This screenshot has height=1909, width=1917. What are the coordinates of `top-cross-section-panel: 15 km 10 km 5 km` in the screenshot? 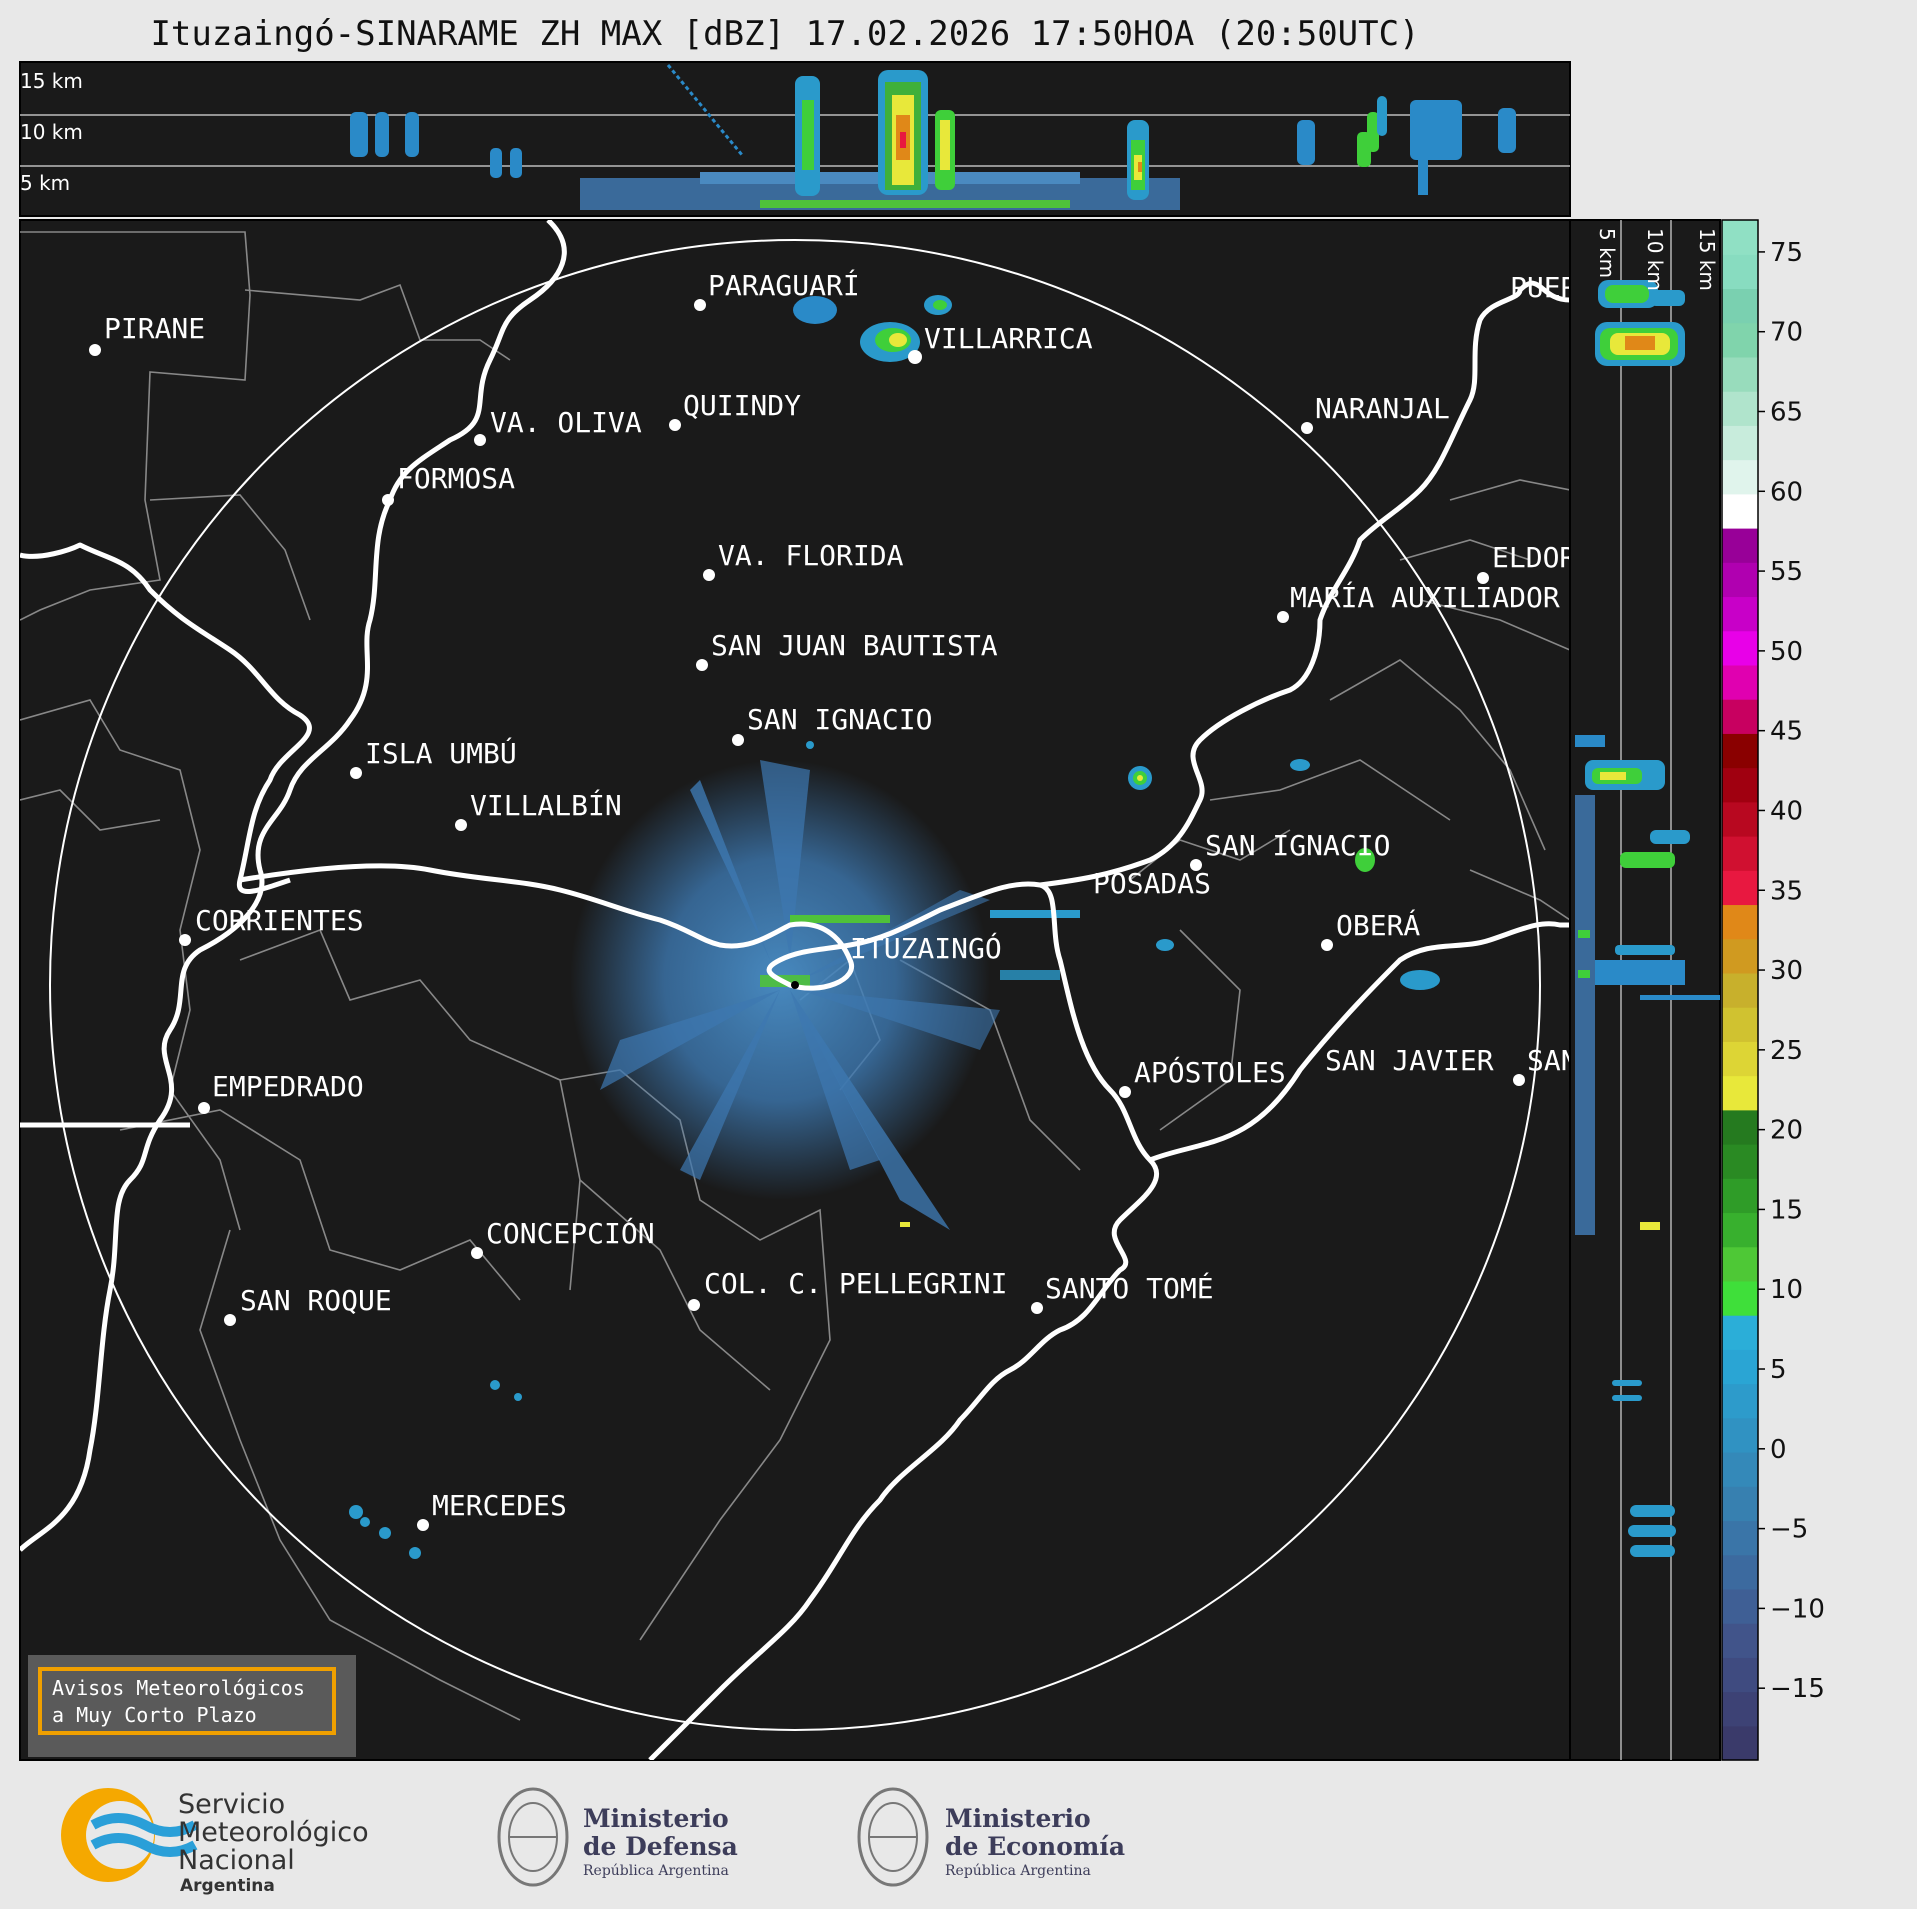 It's located at (795, 139).